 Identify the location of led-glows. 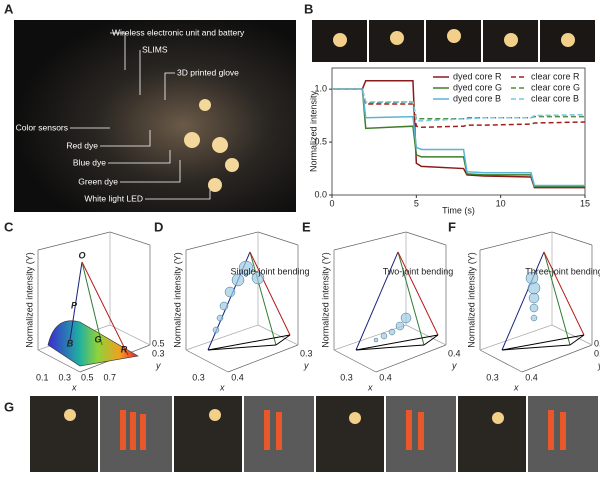
(211, 145).